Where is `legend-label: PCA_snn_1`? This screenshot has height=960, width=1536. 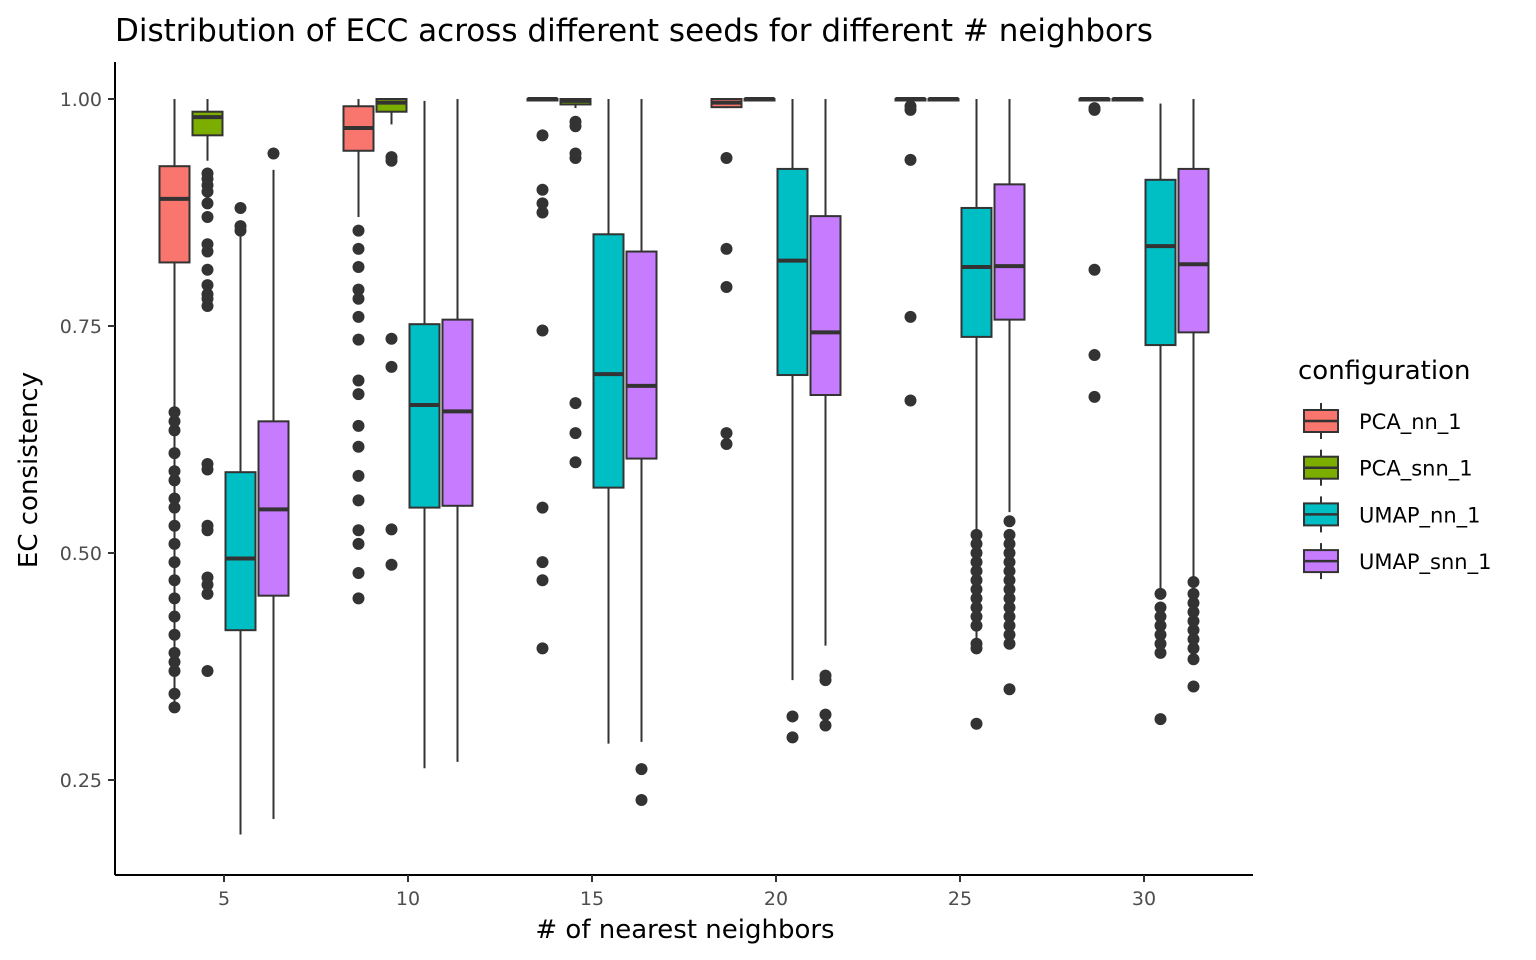
legend-label: PCA_snn_1 is located at coordinates (1416, 469).